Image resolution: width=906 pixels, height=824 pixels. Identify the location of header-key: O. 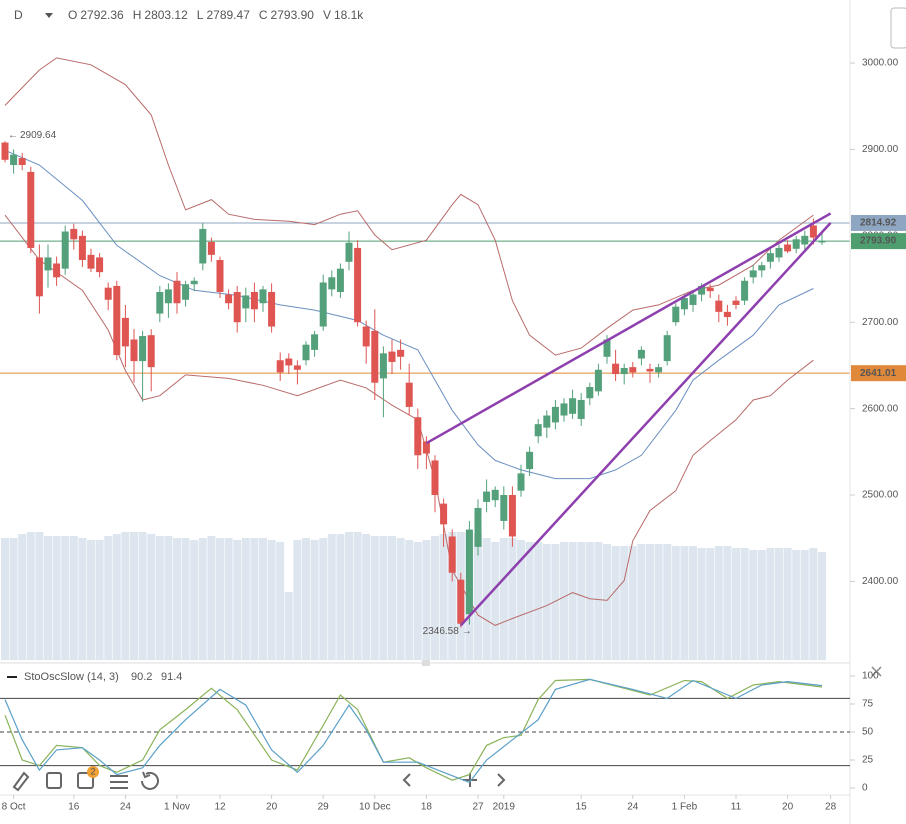
(72, 15).